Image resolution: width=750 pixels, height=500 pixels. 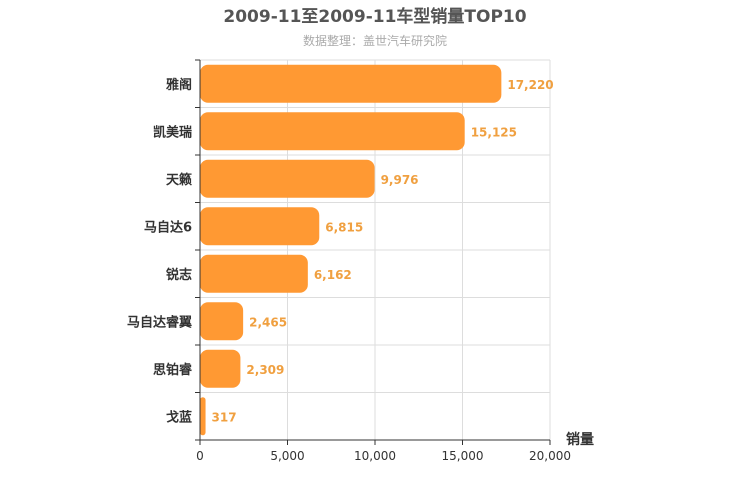 What do you see at coordinates (344, 227) in the screenshot?
I see `value-label: 6,815` at bounding box center [344, 227].